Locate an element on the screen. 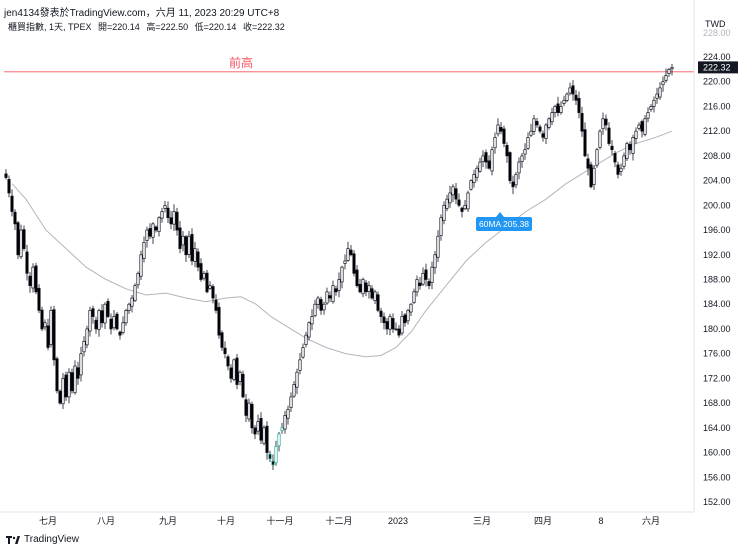 This screenshot has width=740, height=550. y-tick-label: 168.00 is located at coordinates (717, 403).